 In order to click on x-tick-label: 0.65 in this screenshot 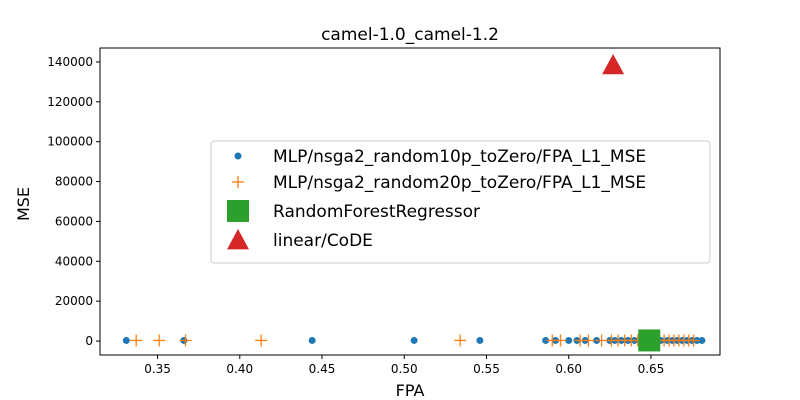, I will do `click(651, 369)`.